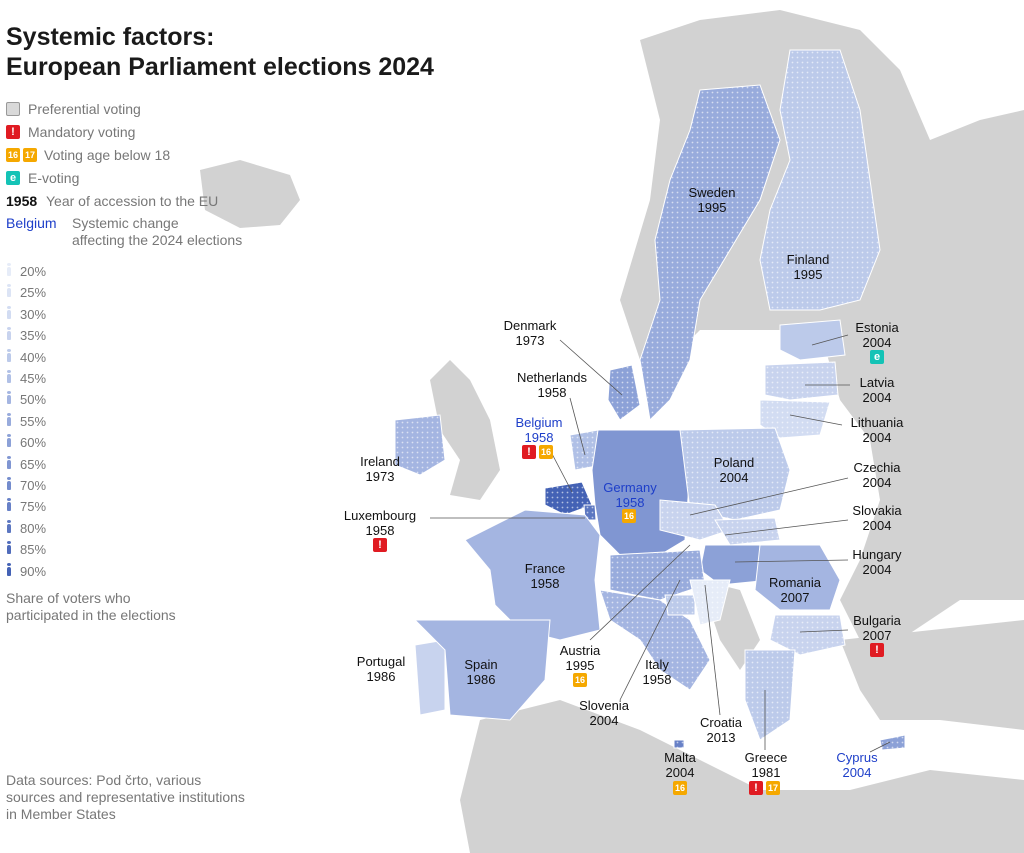 This screenshot has height=853, width=1024. What do you see at coordinates (877, 390) in the screenshot?
I see `label-latvia: Latvia 2004` at bounding box center [877, 390].